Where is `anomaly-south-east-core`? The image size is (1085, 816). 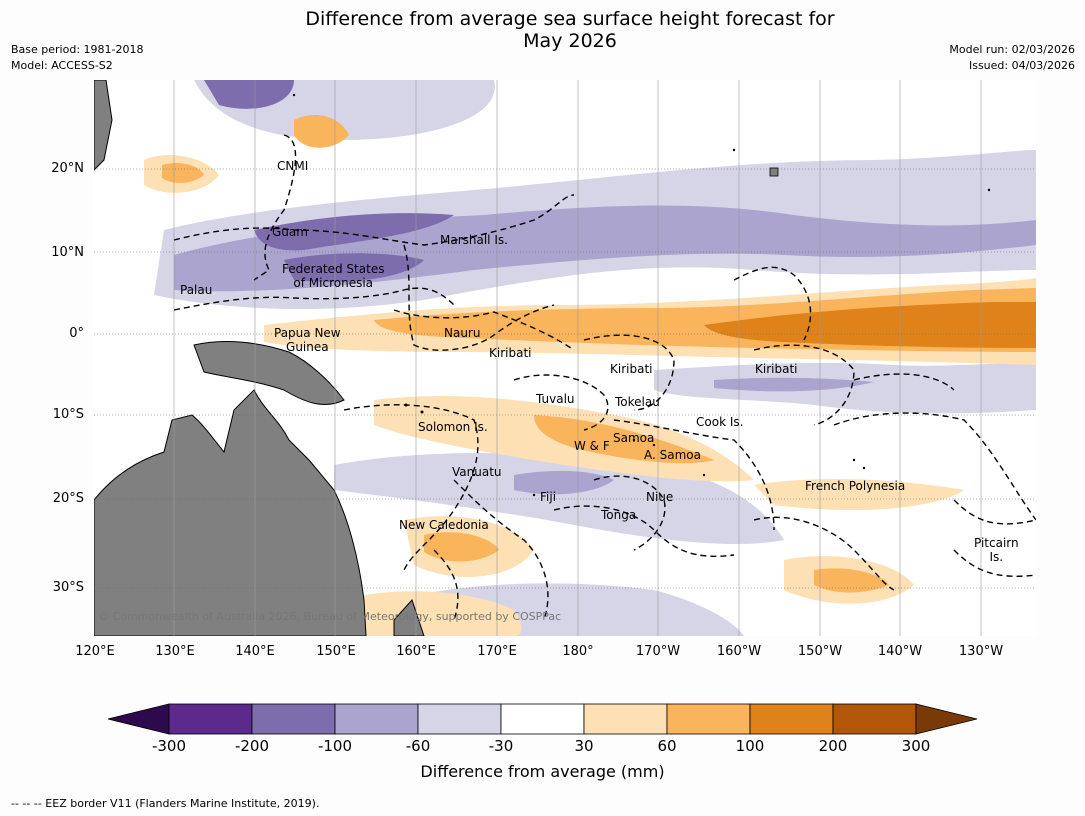 anomaly-south-east-core is located at coordinates (851, 580).